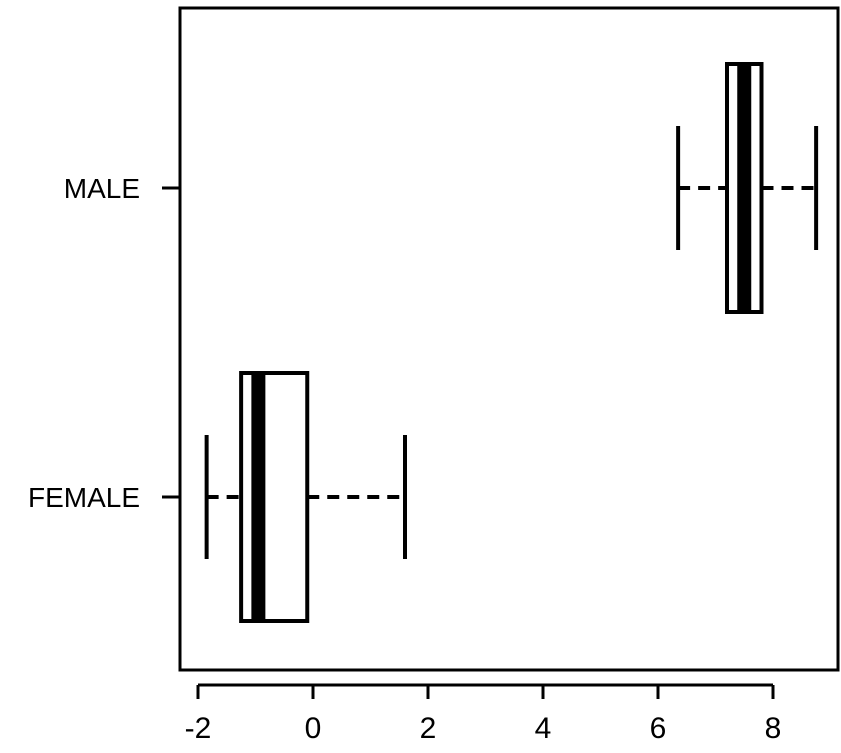  Describe the element at coordinates (543, 728) in the screenshot. I see `x-tick-label-3: 4` at that location.